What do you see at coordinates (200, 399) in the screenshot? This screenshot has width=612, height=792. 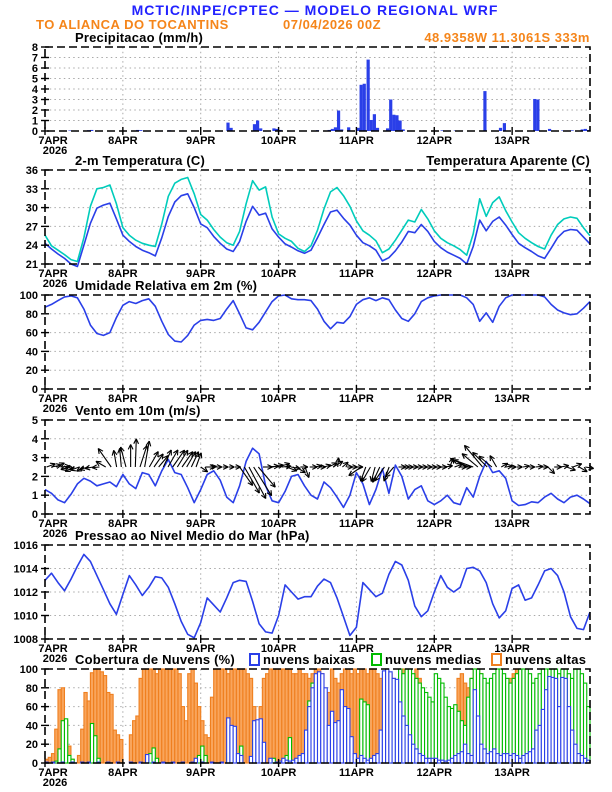 I see `x-tick-label: 9APR` at bounding box center [200, 399].